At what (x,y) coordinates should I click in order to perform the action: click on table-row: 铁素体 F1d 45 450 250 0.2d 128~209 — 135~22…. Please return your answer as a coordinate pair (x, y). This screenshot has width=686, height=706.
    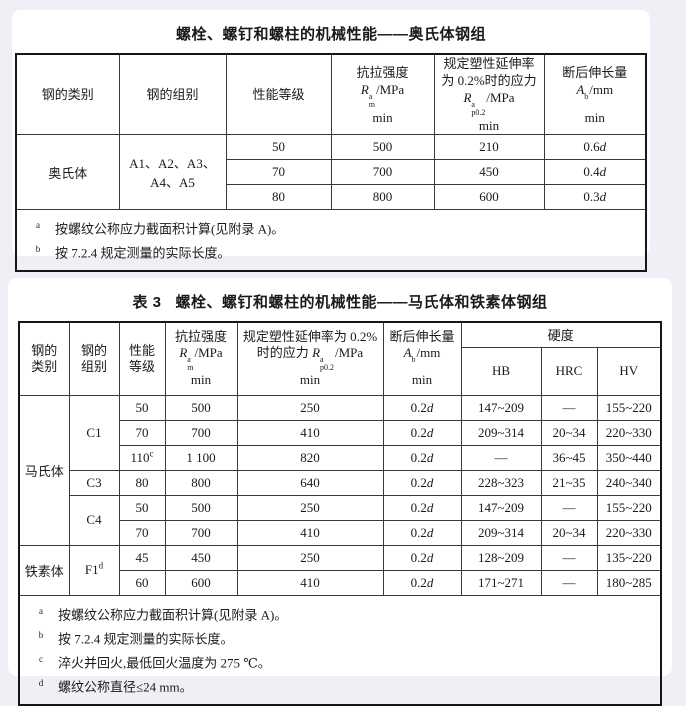
    Looking at the image, I should click on (340, 570).